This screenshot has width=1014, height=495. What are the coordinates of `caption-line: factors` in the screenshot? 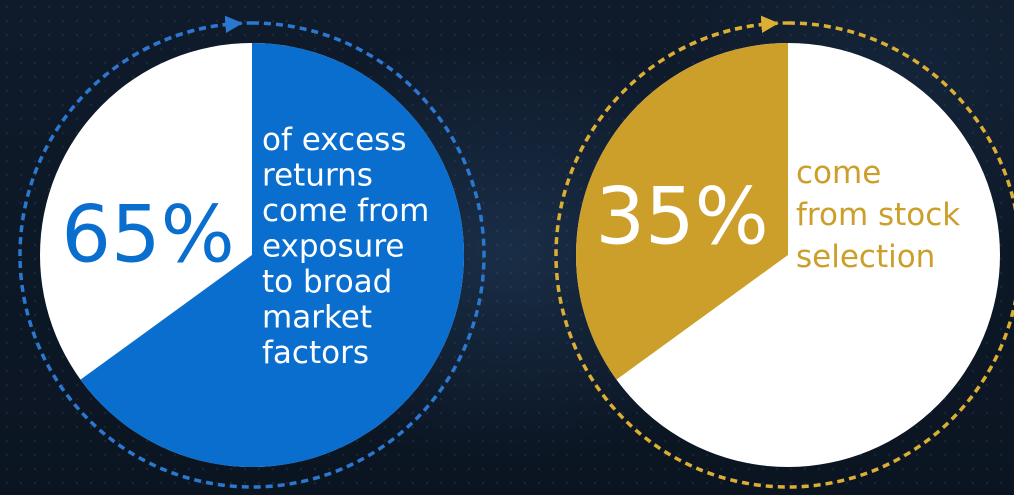 It's located at (315, 353).